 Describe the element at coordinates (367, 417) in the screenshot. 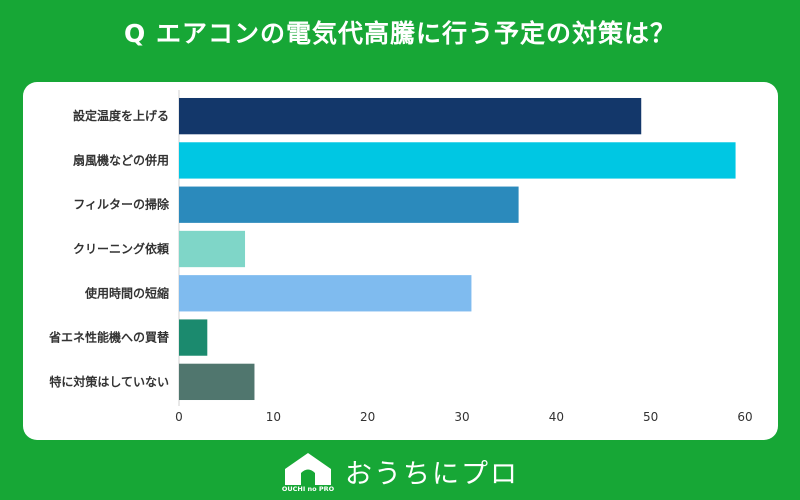

I see `x-tick-label-20: 20` at that location.